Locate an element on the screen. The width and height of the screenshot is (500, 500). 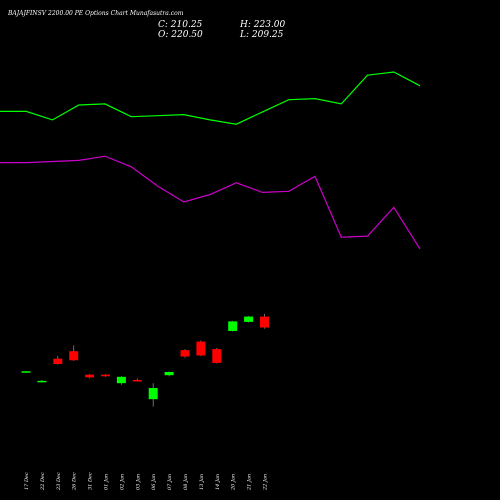
x-tick-label: 20 Jan is located at coordinates (234, 482).